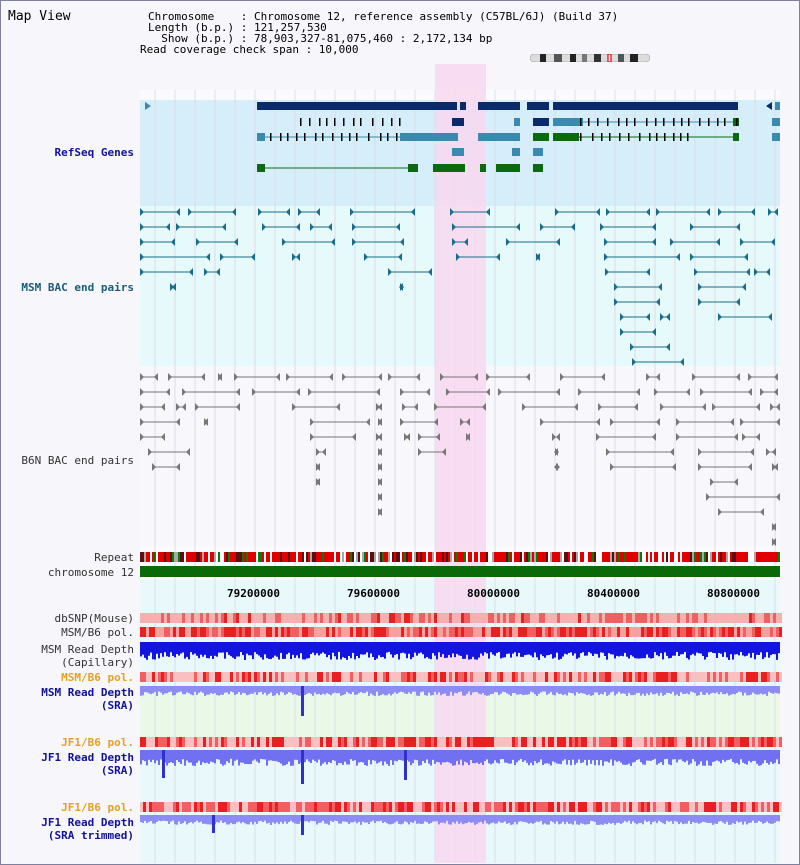 This screenshot has height=865, width=800. I want to click on track-label-chromosome: chromosome 12, so click(90, 572).